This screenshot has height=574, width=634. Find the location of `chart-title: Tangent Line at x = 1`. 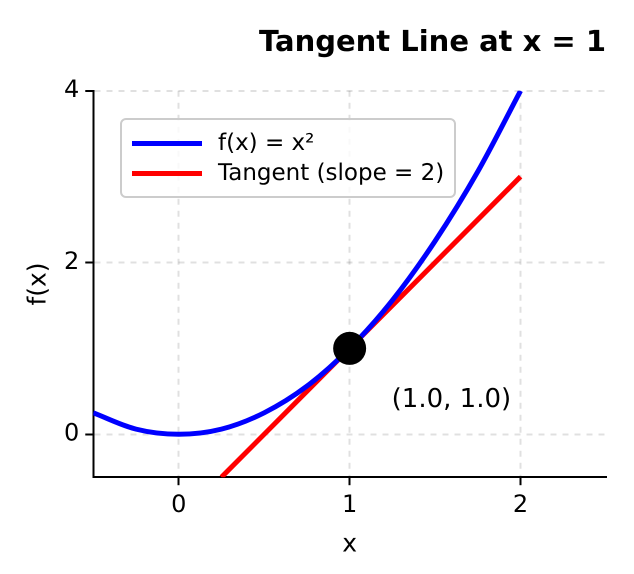

chart-title: Tangent Line at x = 1 is located at coordinates (432, 41).